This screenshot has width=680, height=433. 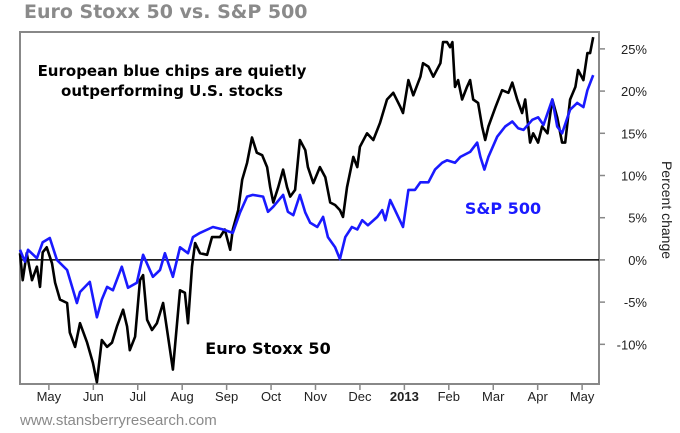 What do you see at coordinates (503, 208) in the screenshot?
I see `series-label-sp-500: S&P 500` at bounding box center [503, 208].